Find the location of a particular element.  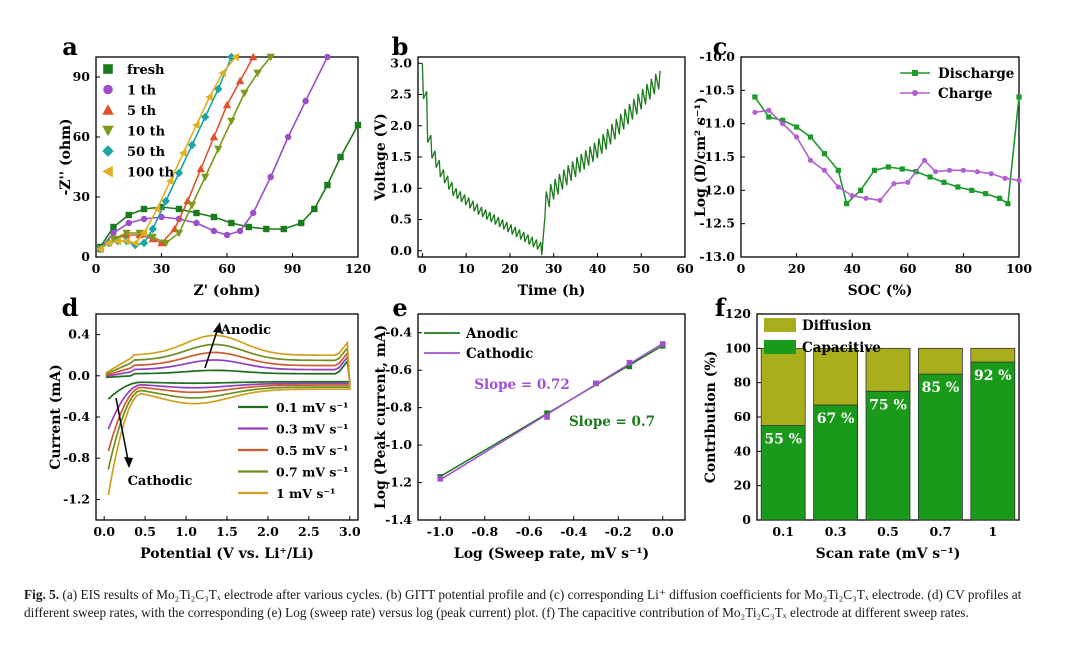

x-tick-label: 100 is located at coordinates (1019, 268).